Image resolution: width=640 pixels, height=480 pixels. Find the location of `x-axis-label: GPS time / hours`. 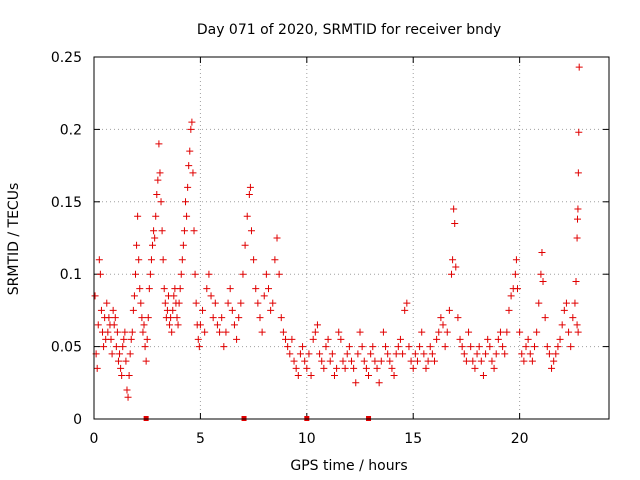

x-axis-label: GPS time / hours is located at coordinates (348, 466).